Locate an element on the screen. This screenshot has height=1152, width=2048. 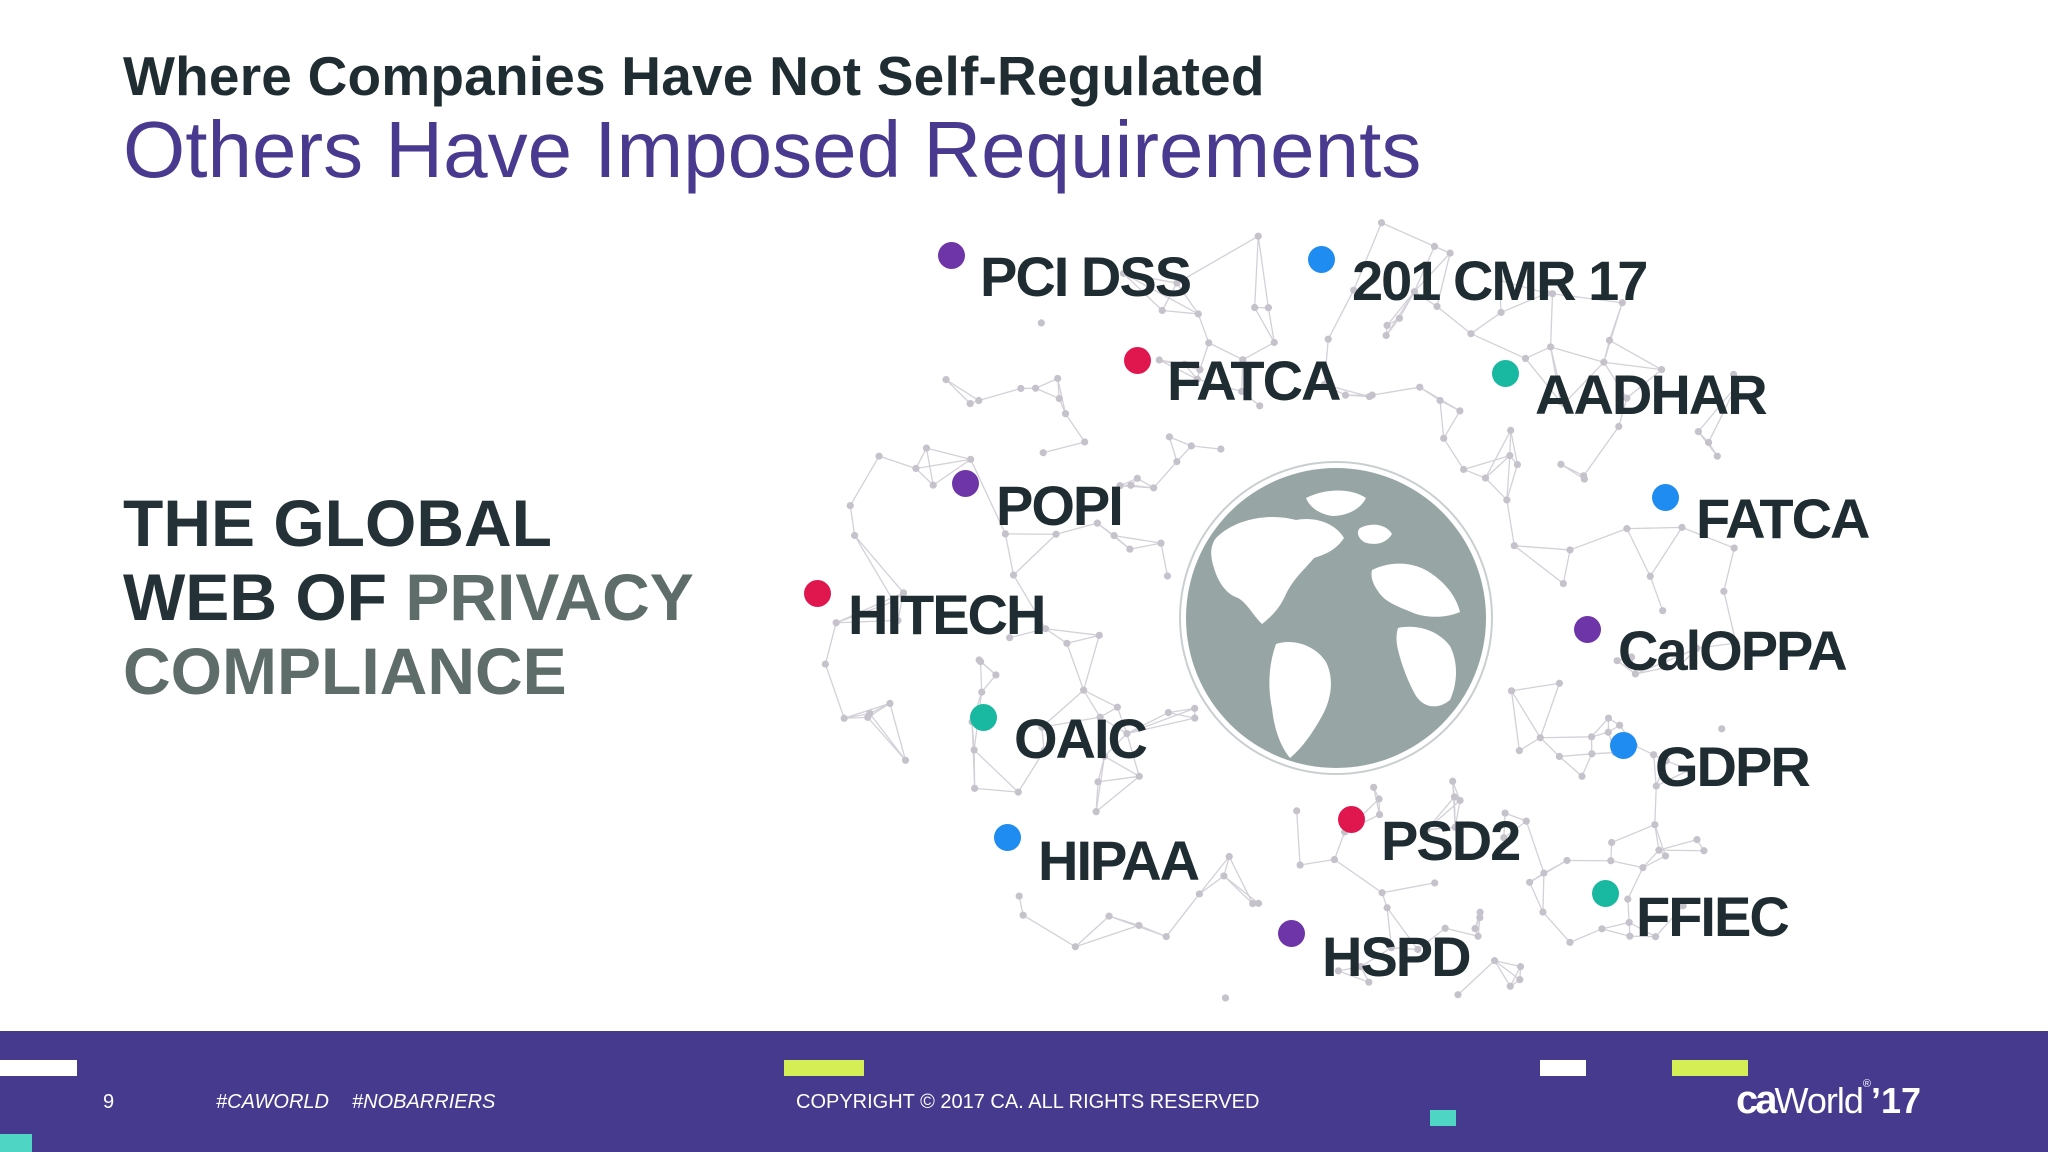
reg-label-psd2: PSD2 is located at coordinates (1451, 840).